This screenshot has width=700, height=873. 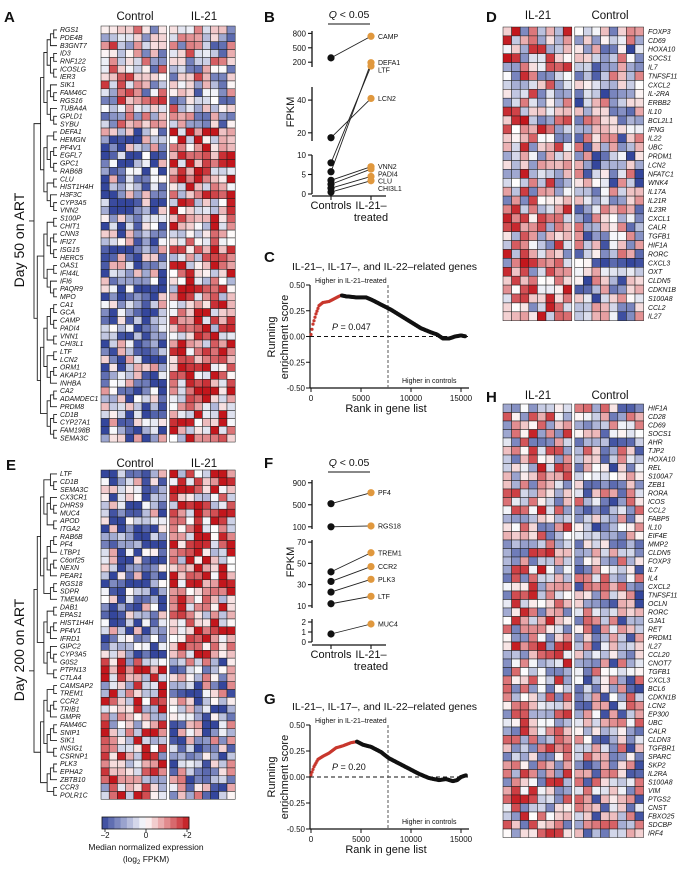 I want to click on gene-label: RGS1, so click(x=69, y=30).